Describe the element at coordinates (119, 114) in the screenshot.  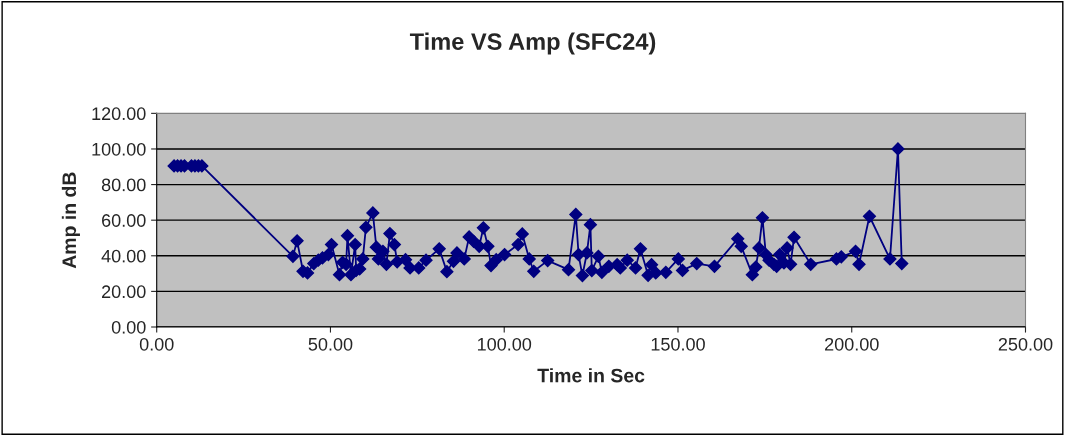
I see `y-tick-label: 120.00` at that location.